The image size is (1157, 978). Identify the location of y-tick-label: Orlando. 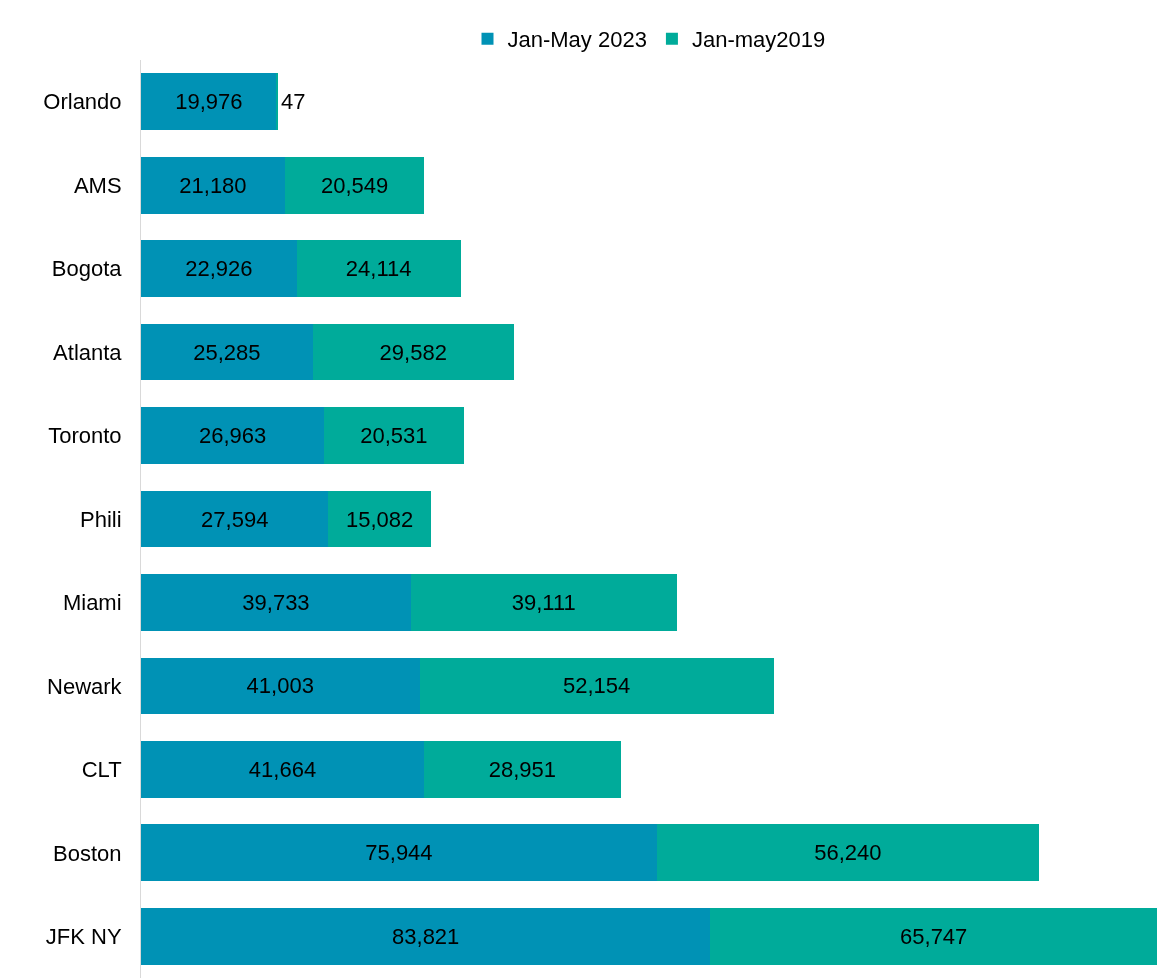
(82, 102).